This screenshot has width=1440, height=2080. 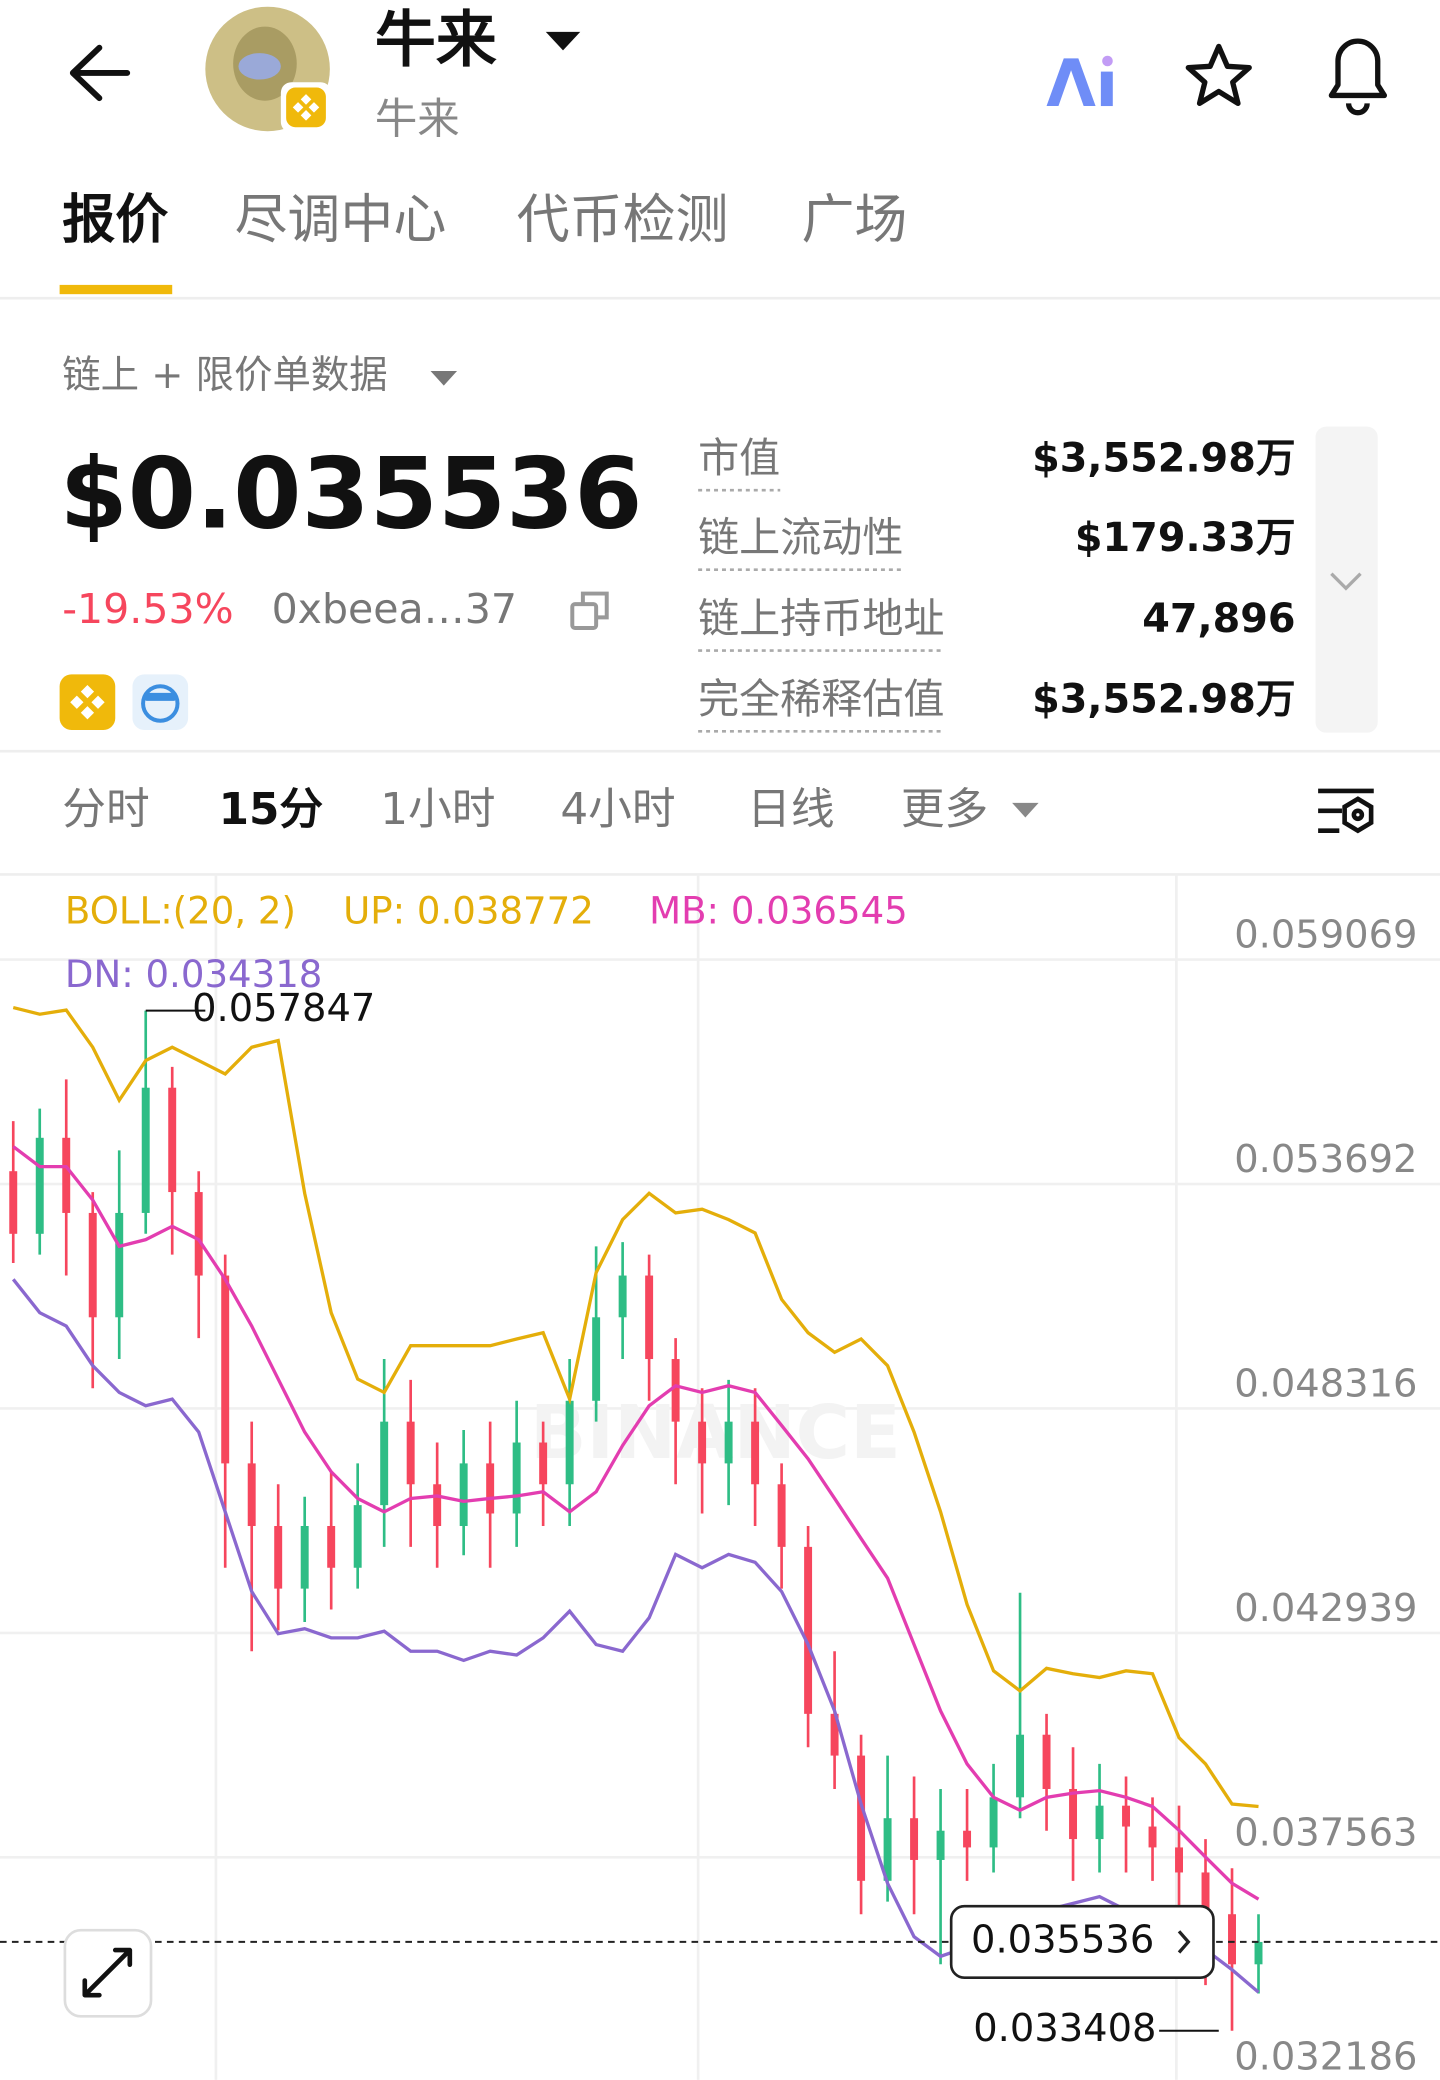 I want to click on stats-expand, so click(x=1346, y=579).